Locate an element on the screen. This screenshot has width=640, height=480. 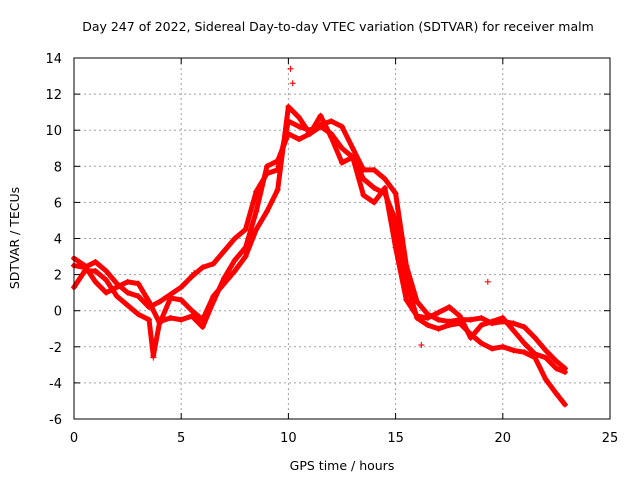
y-tick-label: 2 is located at coordinates (58, 276).